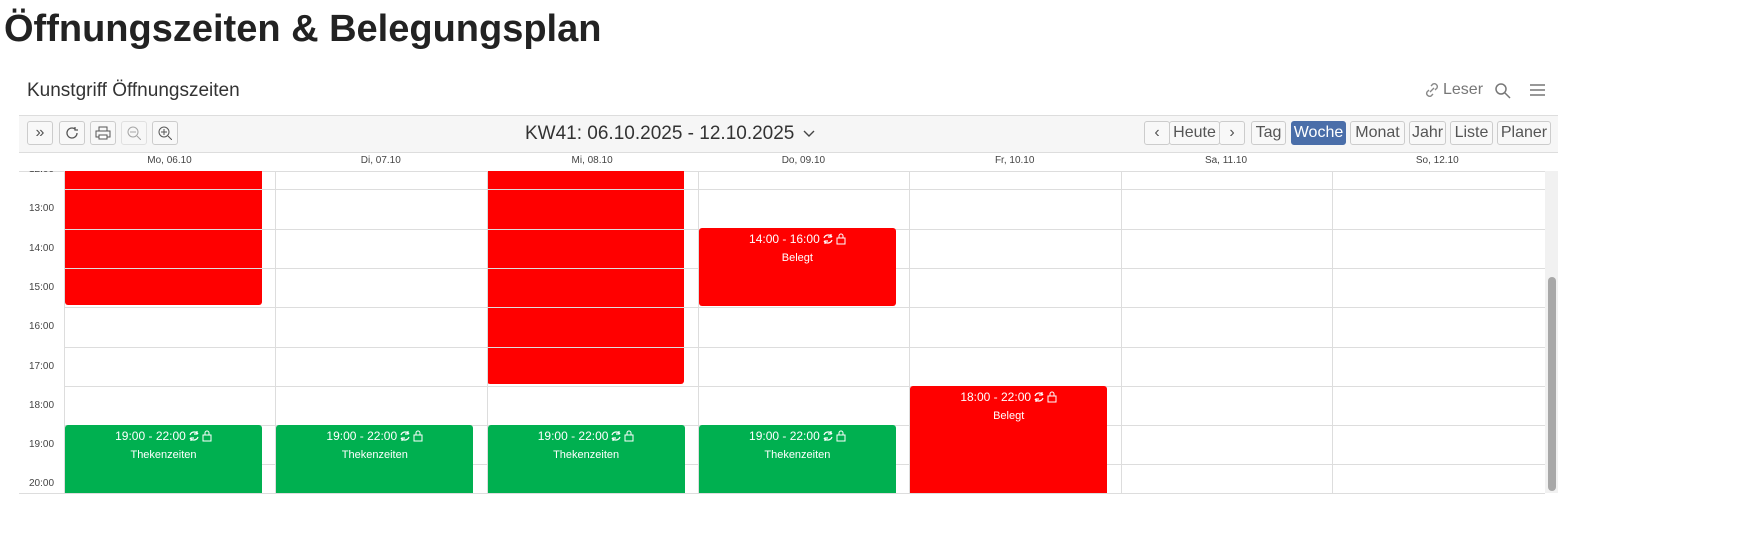 The image size is (1753, 558). I want to click on scrollbar-thumb, so click(1552, 384).